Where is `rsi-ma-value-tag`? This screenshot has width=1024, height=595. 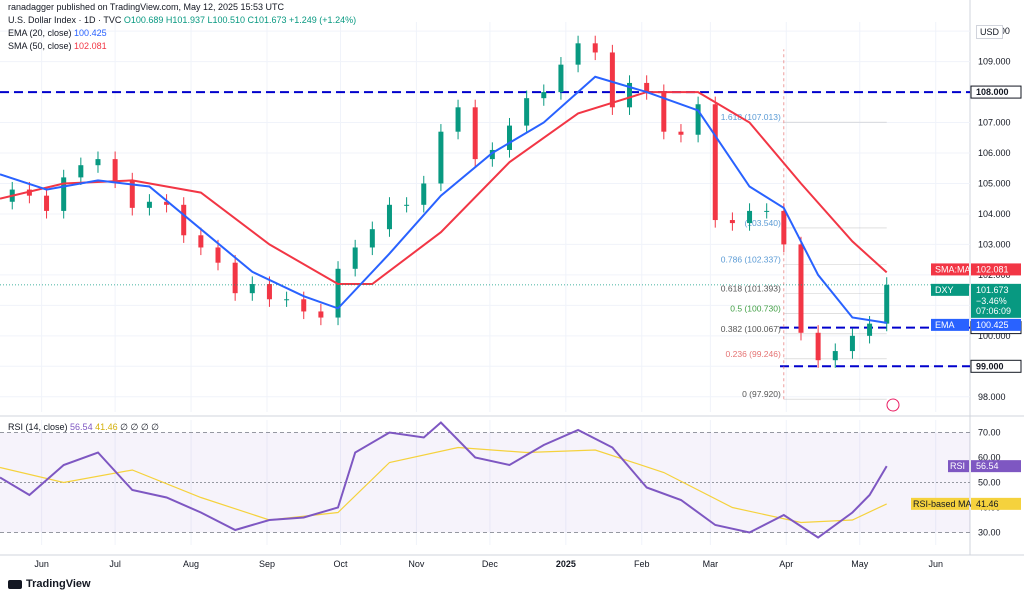 rsi-ma-value-tag is located at coordinates (996, 503).